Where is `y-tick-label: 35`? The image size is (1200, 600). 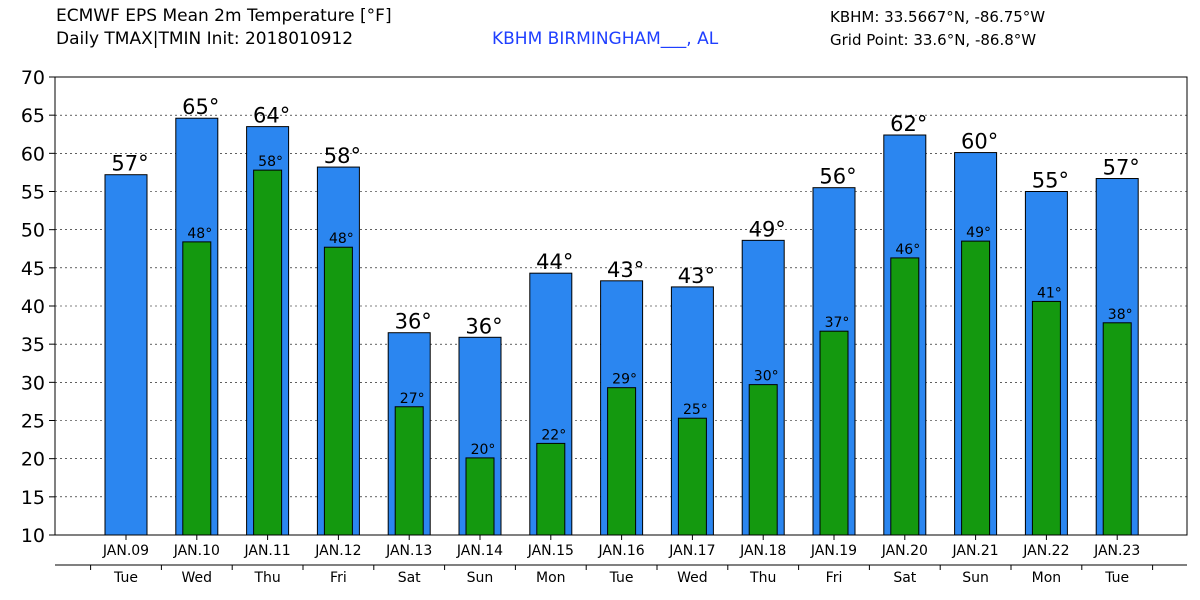
y-tick-label: 35 is located at coordinates (33, 345).